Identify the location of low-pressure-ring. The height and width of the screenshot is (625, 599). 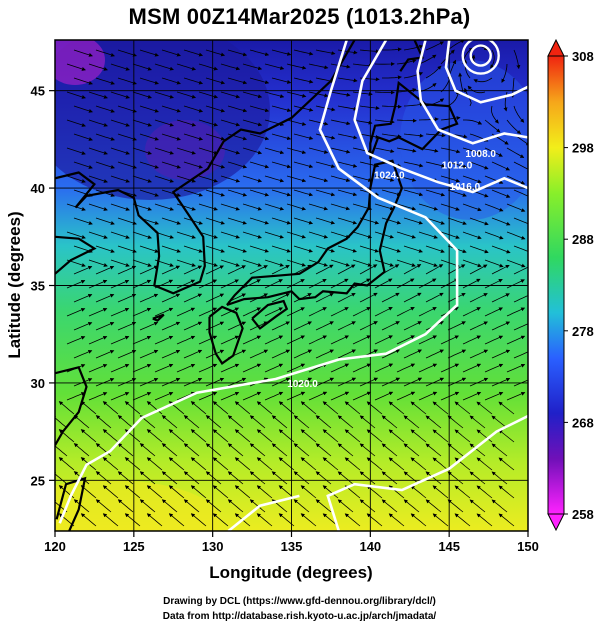
(480, 55).